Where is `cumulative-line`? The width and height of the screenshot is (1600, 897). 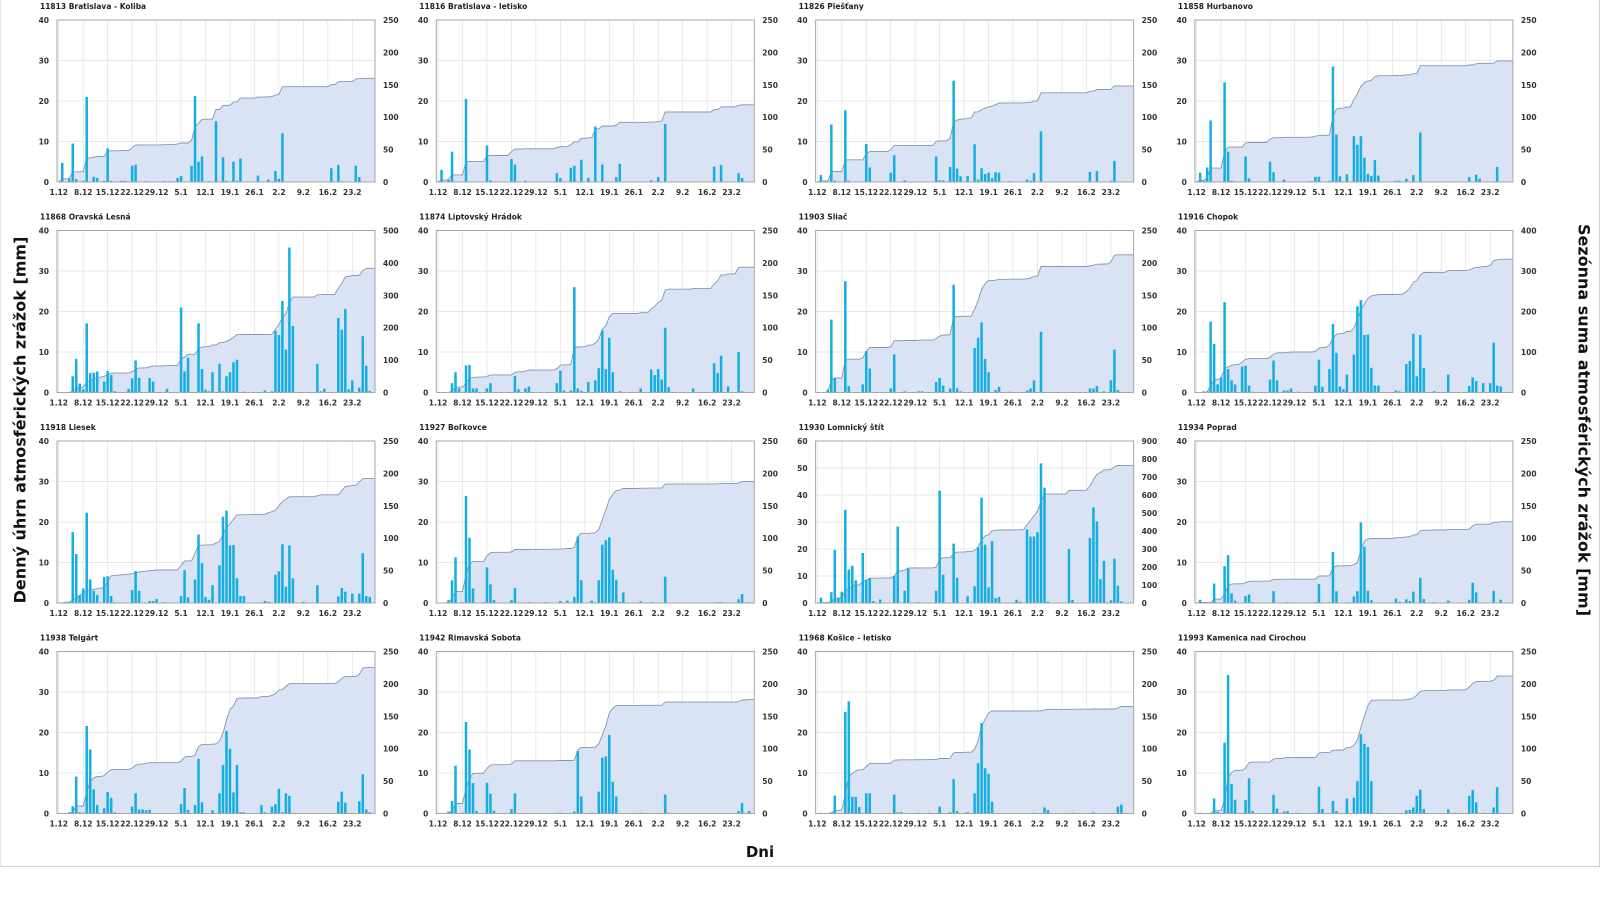
cumulative-line is located at coordinates (1354, 325).